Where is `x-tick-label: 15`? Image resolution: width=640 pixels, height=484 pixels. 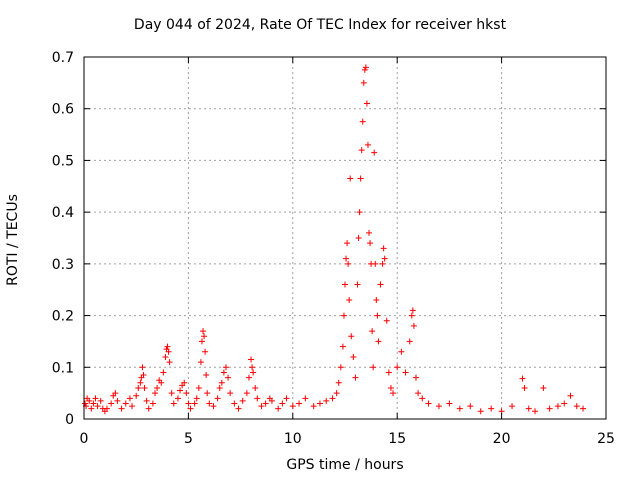 x-tick-label: 15 is located at coordinates (397, 439).